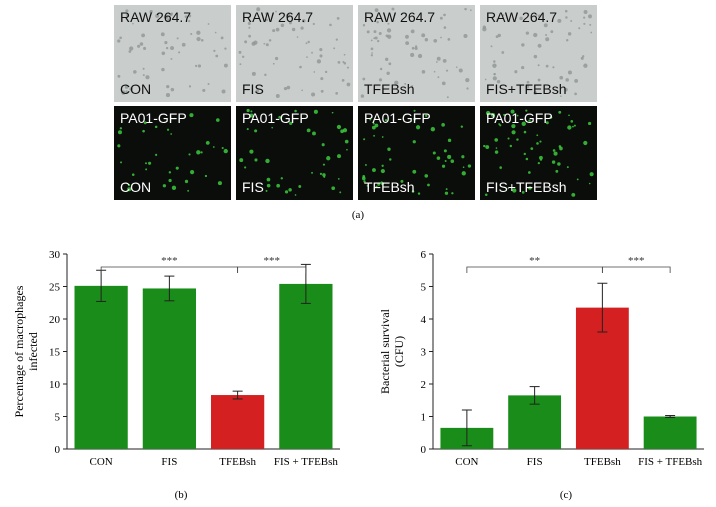  Describe the element at coordinates (33, 351) in the screenshot. I see `y-axis-label: infected` at that location.